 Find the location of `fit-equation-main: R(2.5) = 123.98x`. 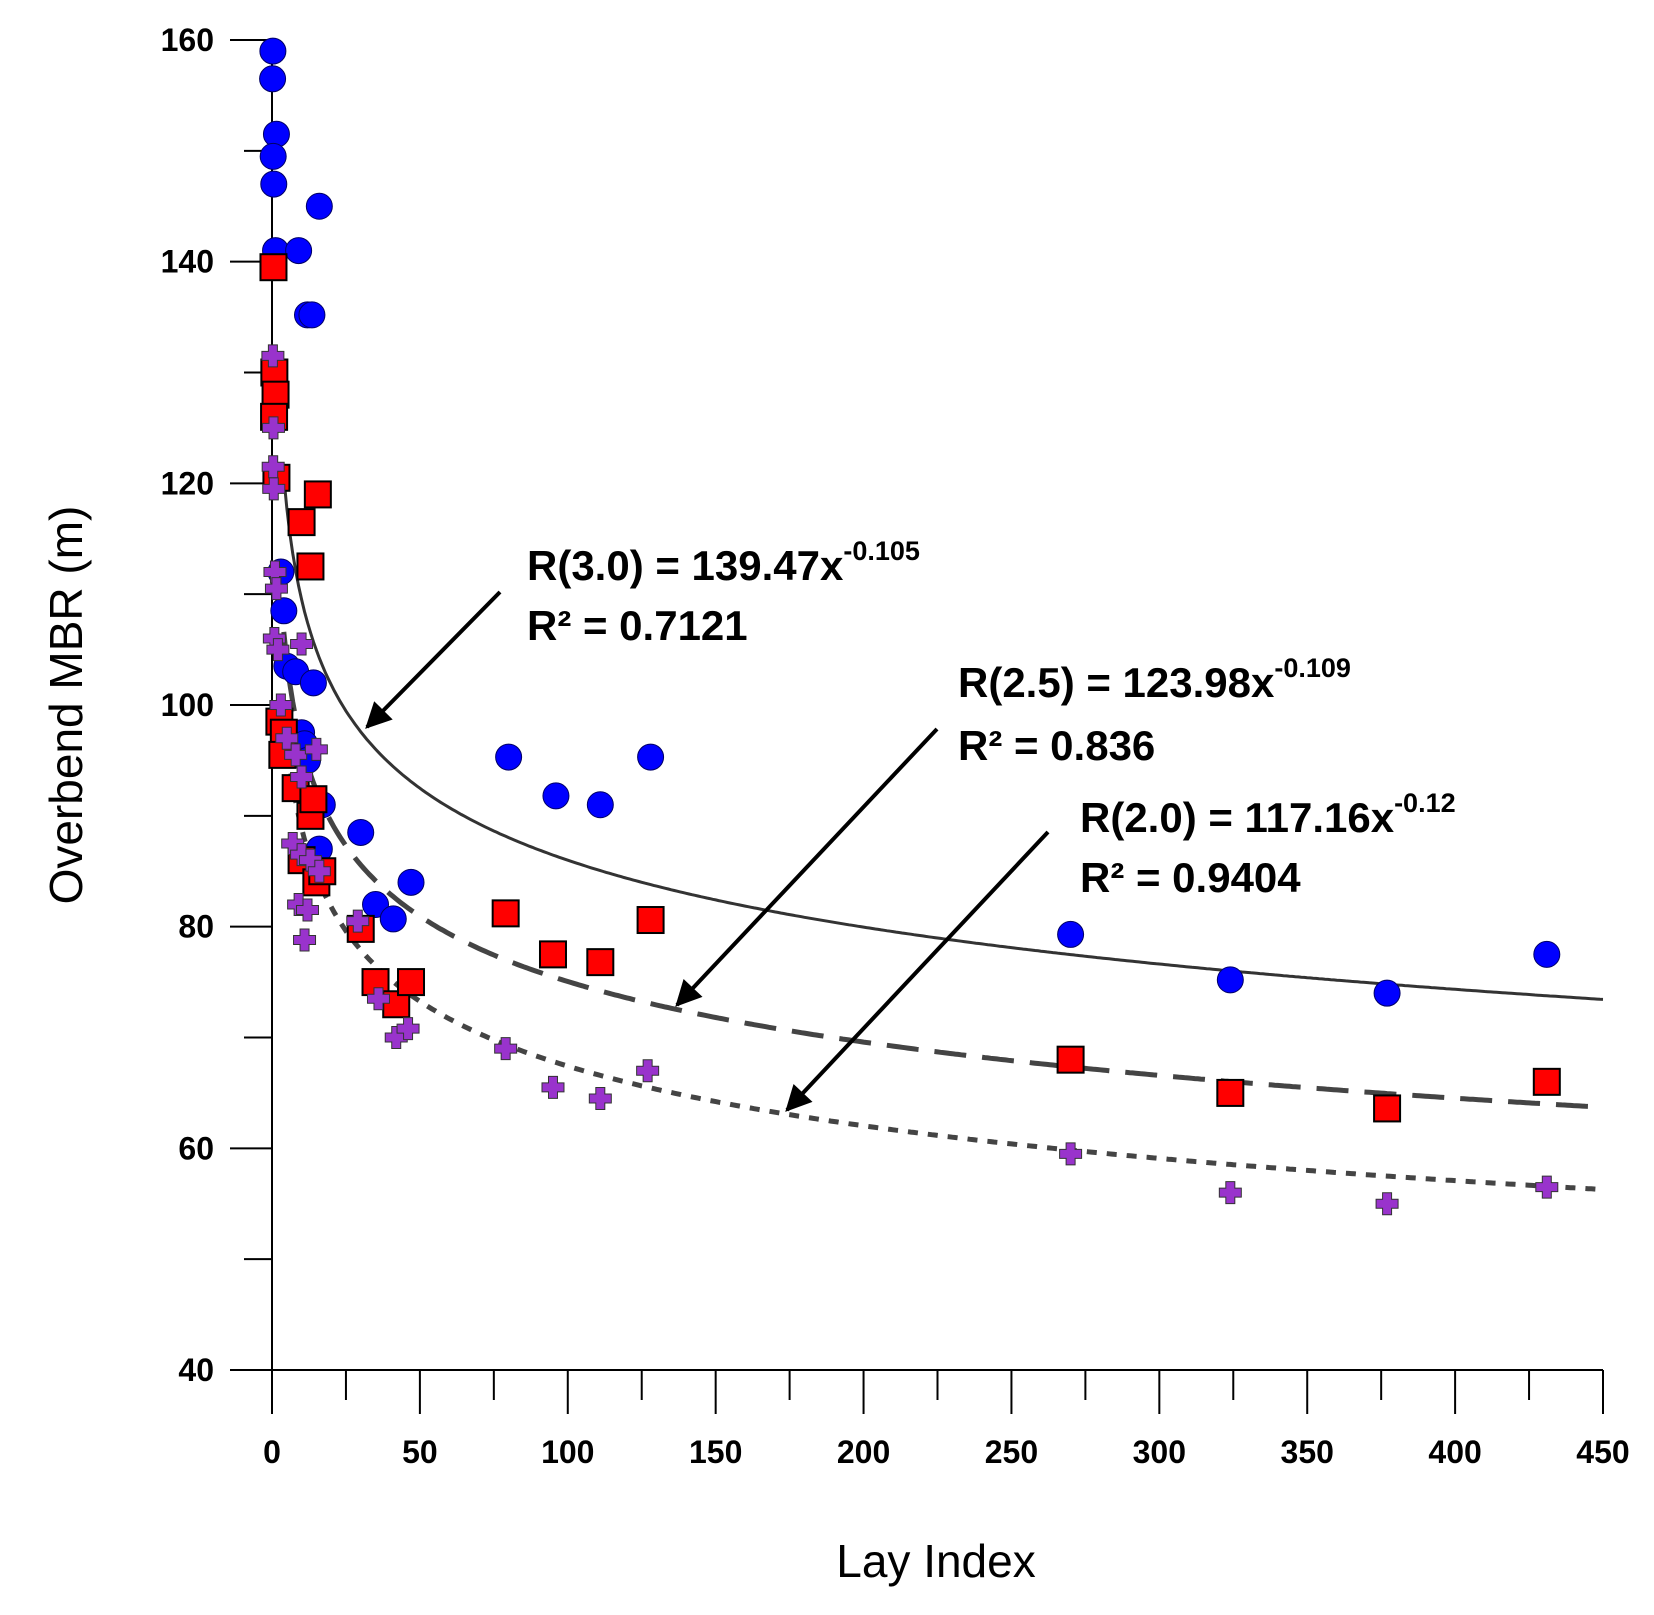

fit-equation-main: R(2.5) = 123.98x is located at coordinates (1116, 682).